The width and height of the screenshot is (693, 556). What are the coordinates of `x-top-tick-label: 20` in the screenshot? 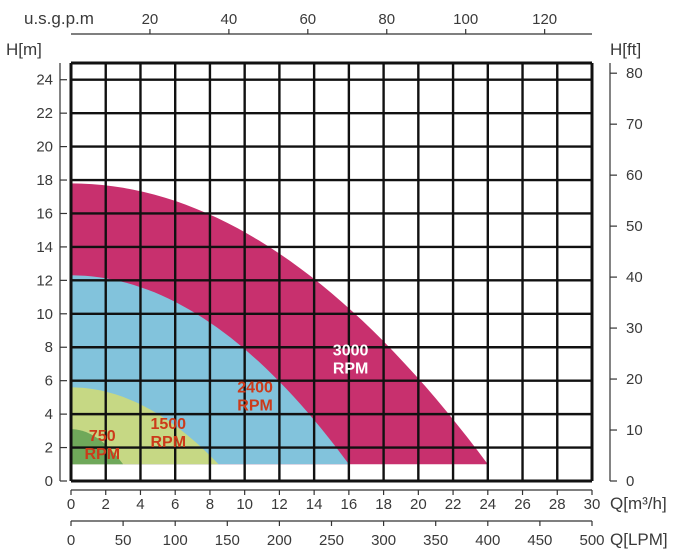 It's located at (150, 19).